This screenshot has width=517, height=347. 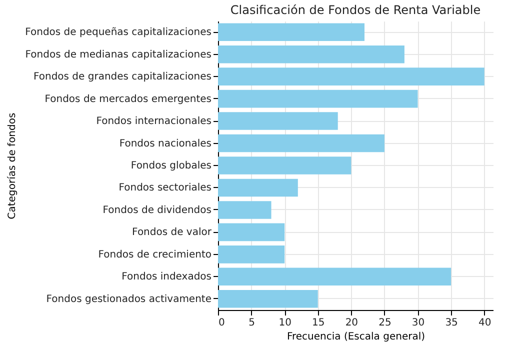 What do you see at coordinates (129, 299) in the screenshot?
I see `y-tick-label: Fondos gestionados activamente` at bounding box center [129, 299].